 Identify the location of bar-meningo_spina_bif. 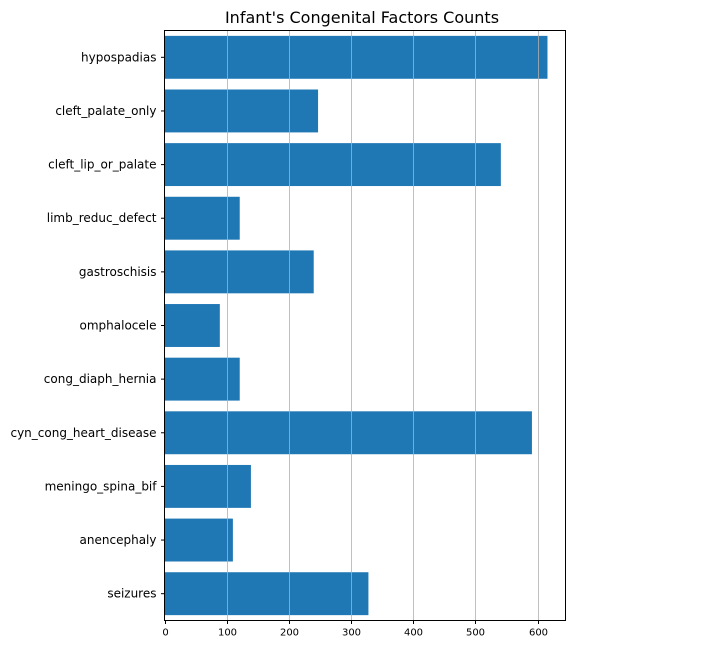
(207, 486).